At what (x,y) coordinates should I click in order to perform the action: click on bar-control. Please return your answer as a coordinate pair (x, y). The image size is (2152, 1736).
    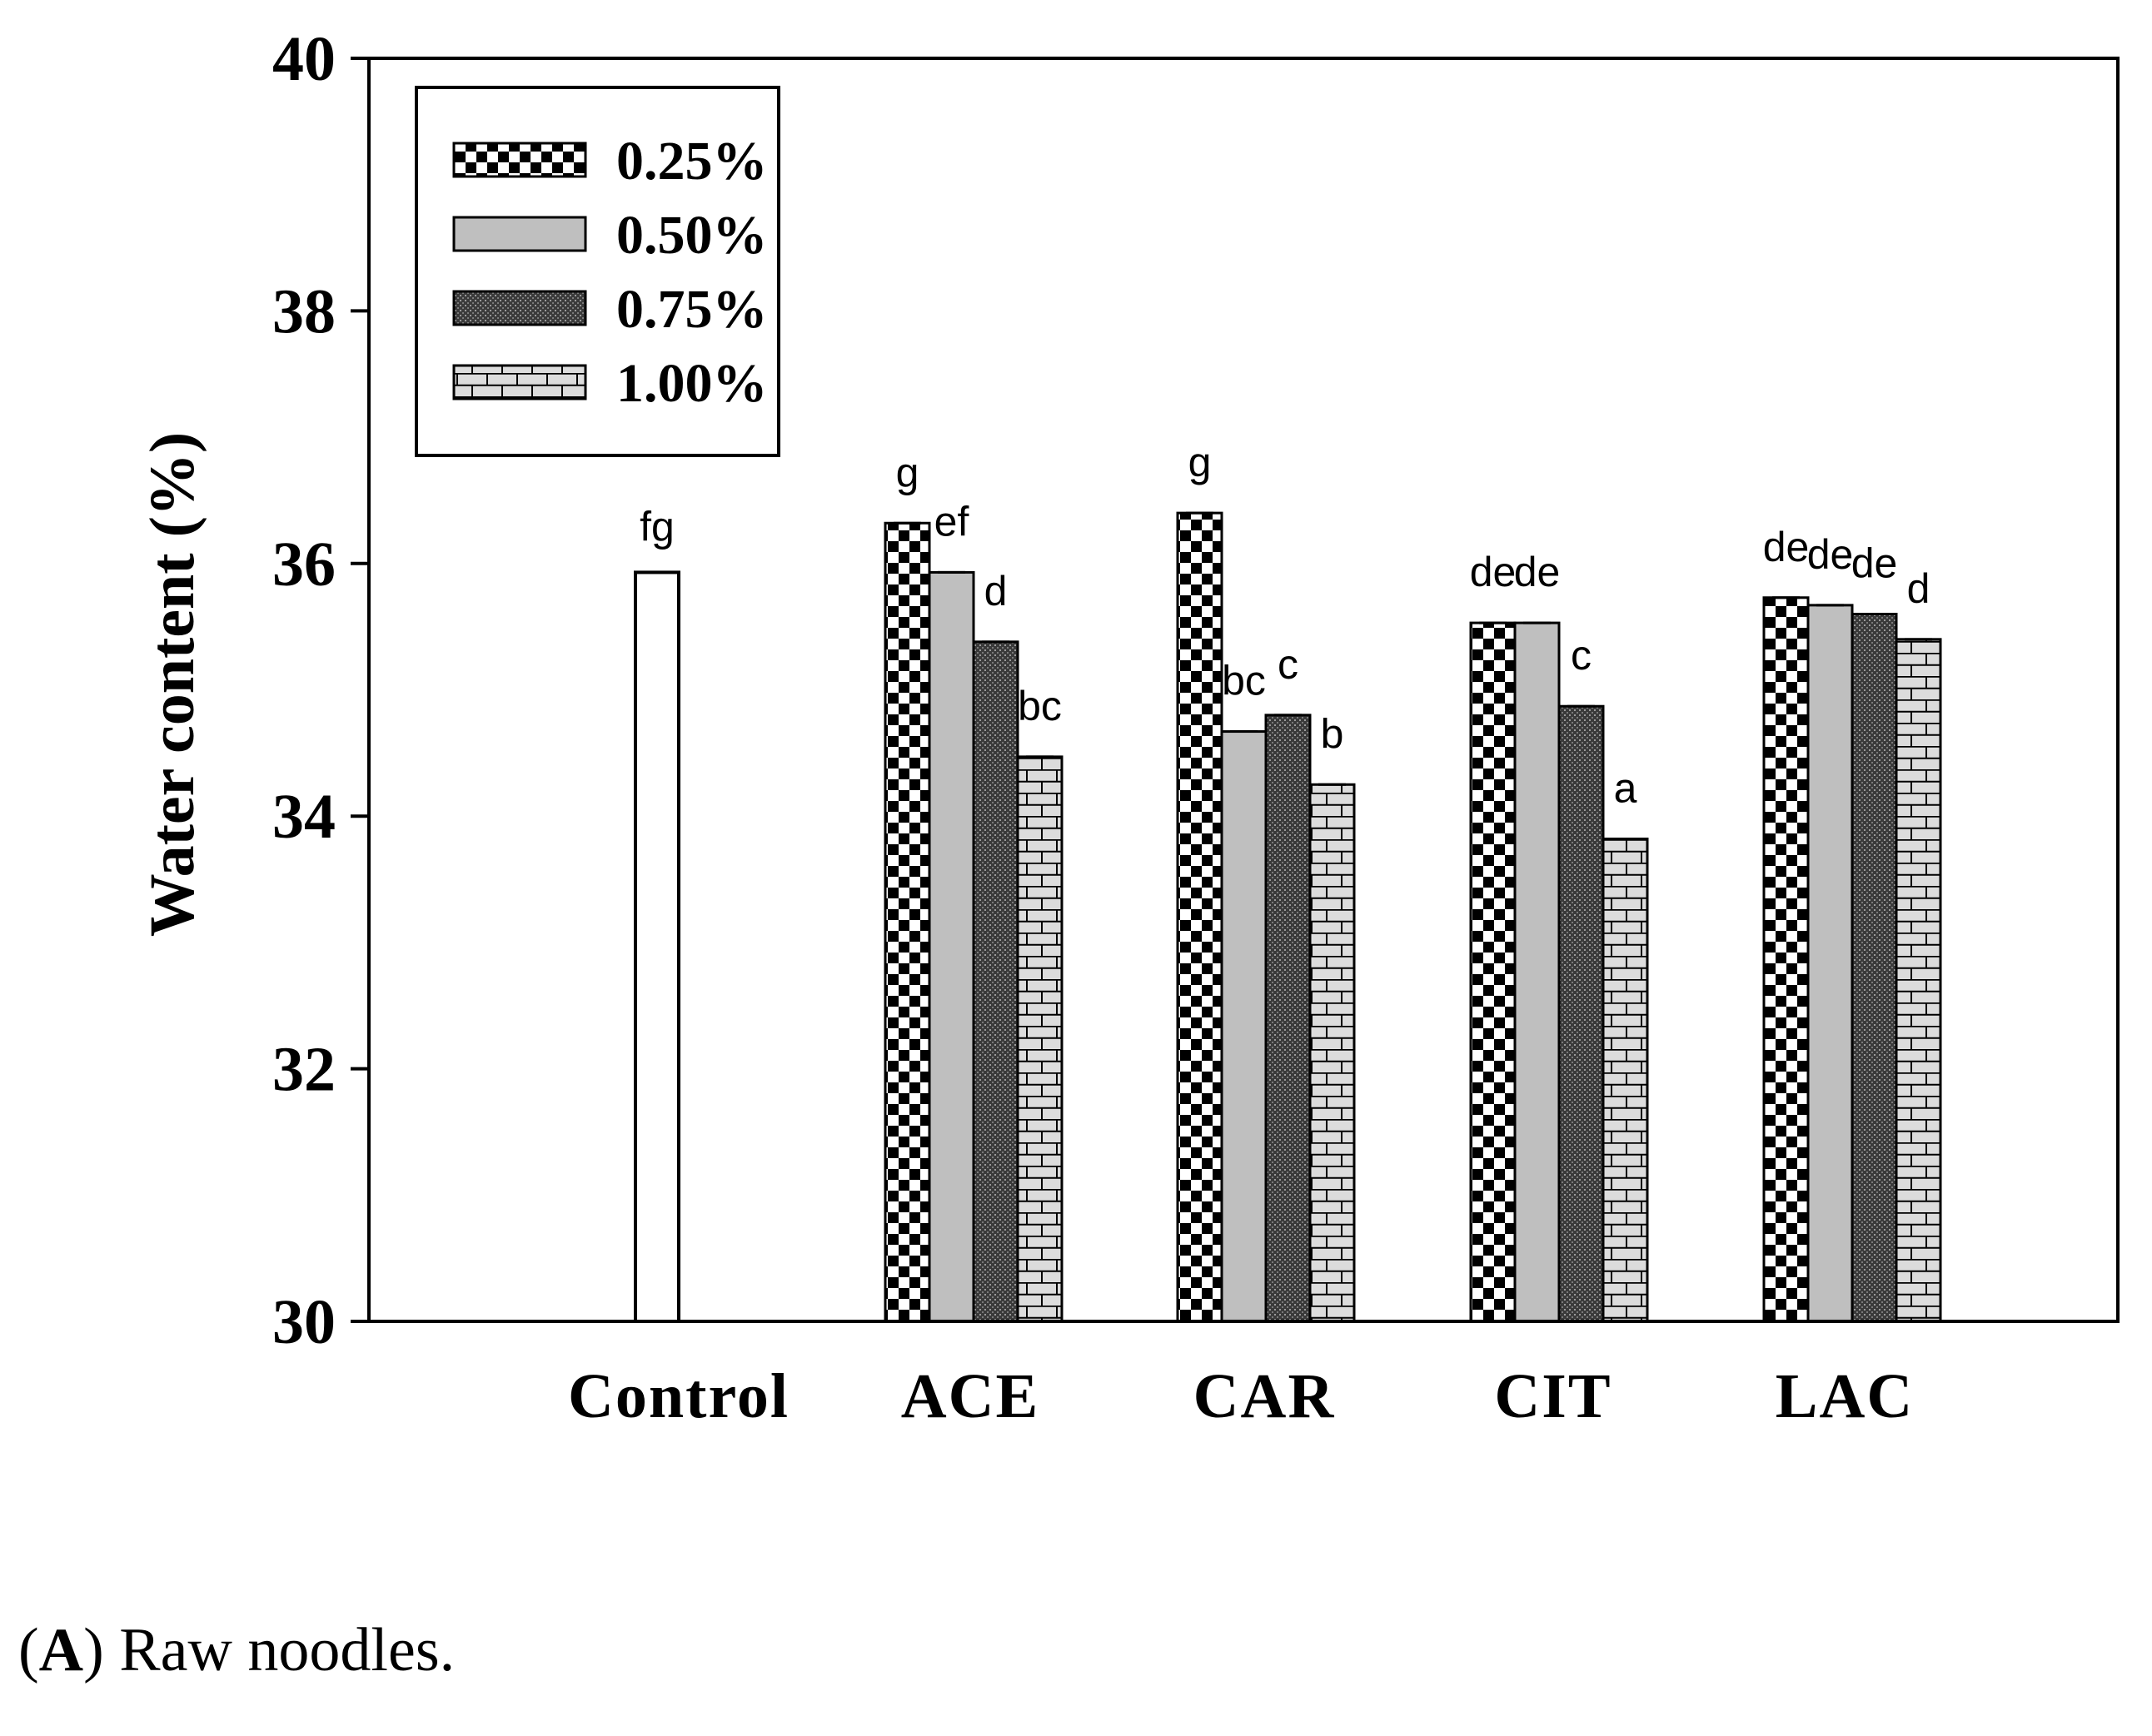
    Looking at the image, I should click on (657, 946).